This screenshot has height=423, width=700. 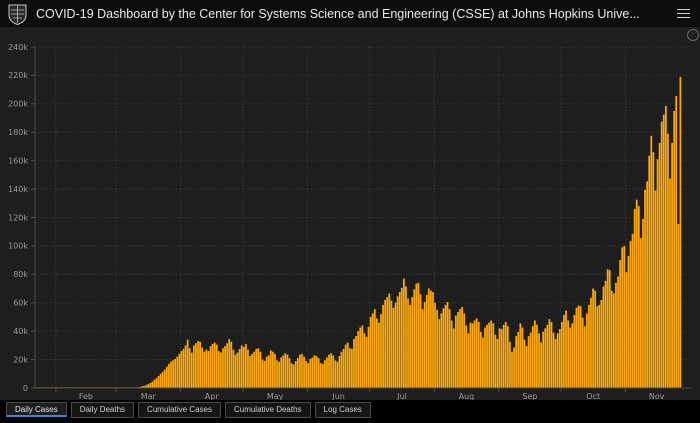 What do you see at coordinates (20, 331) in the screenshot?
I see `y-tick-label: 40k` at bounding box center [20, 331].